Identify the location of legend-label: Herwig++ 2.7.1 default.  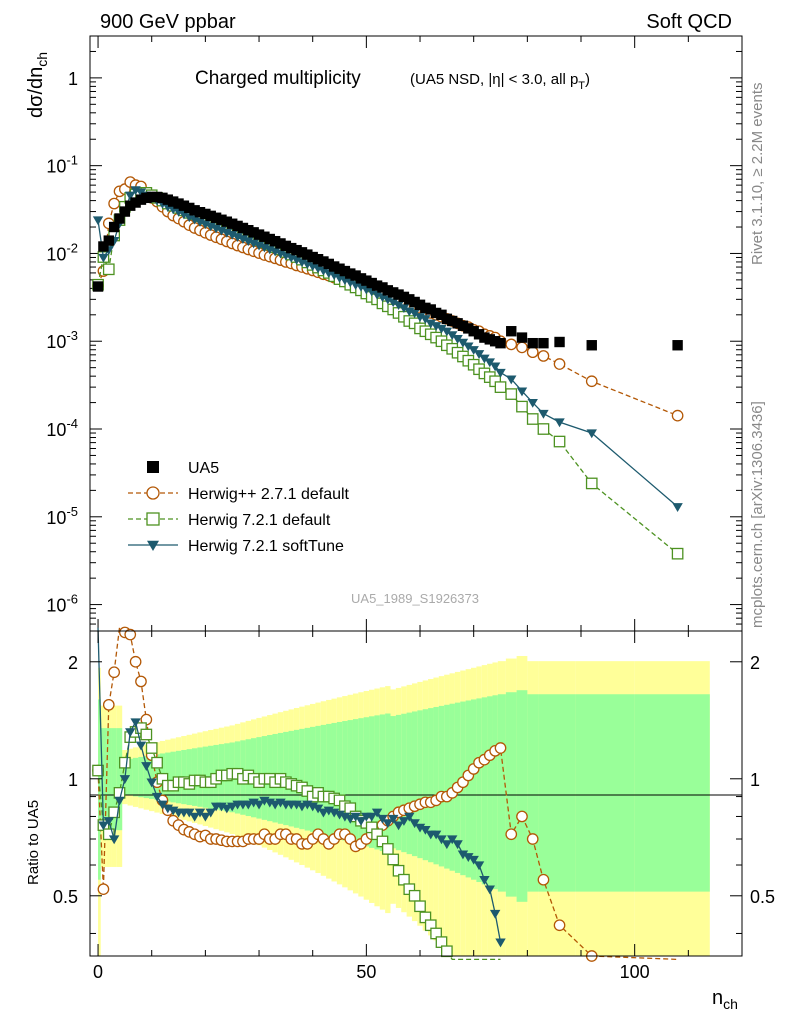
(269, 494).